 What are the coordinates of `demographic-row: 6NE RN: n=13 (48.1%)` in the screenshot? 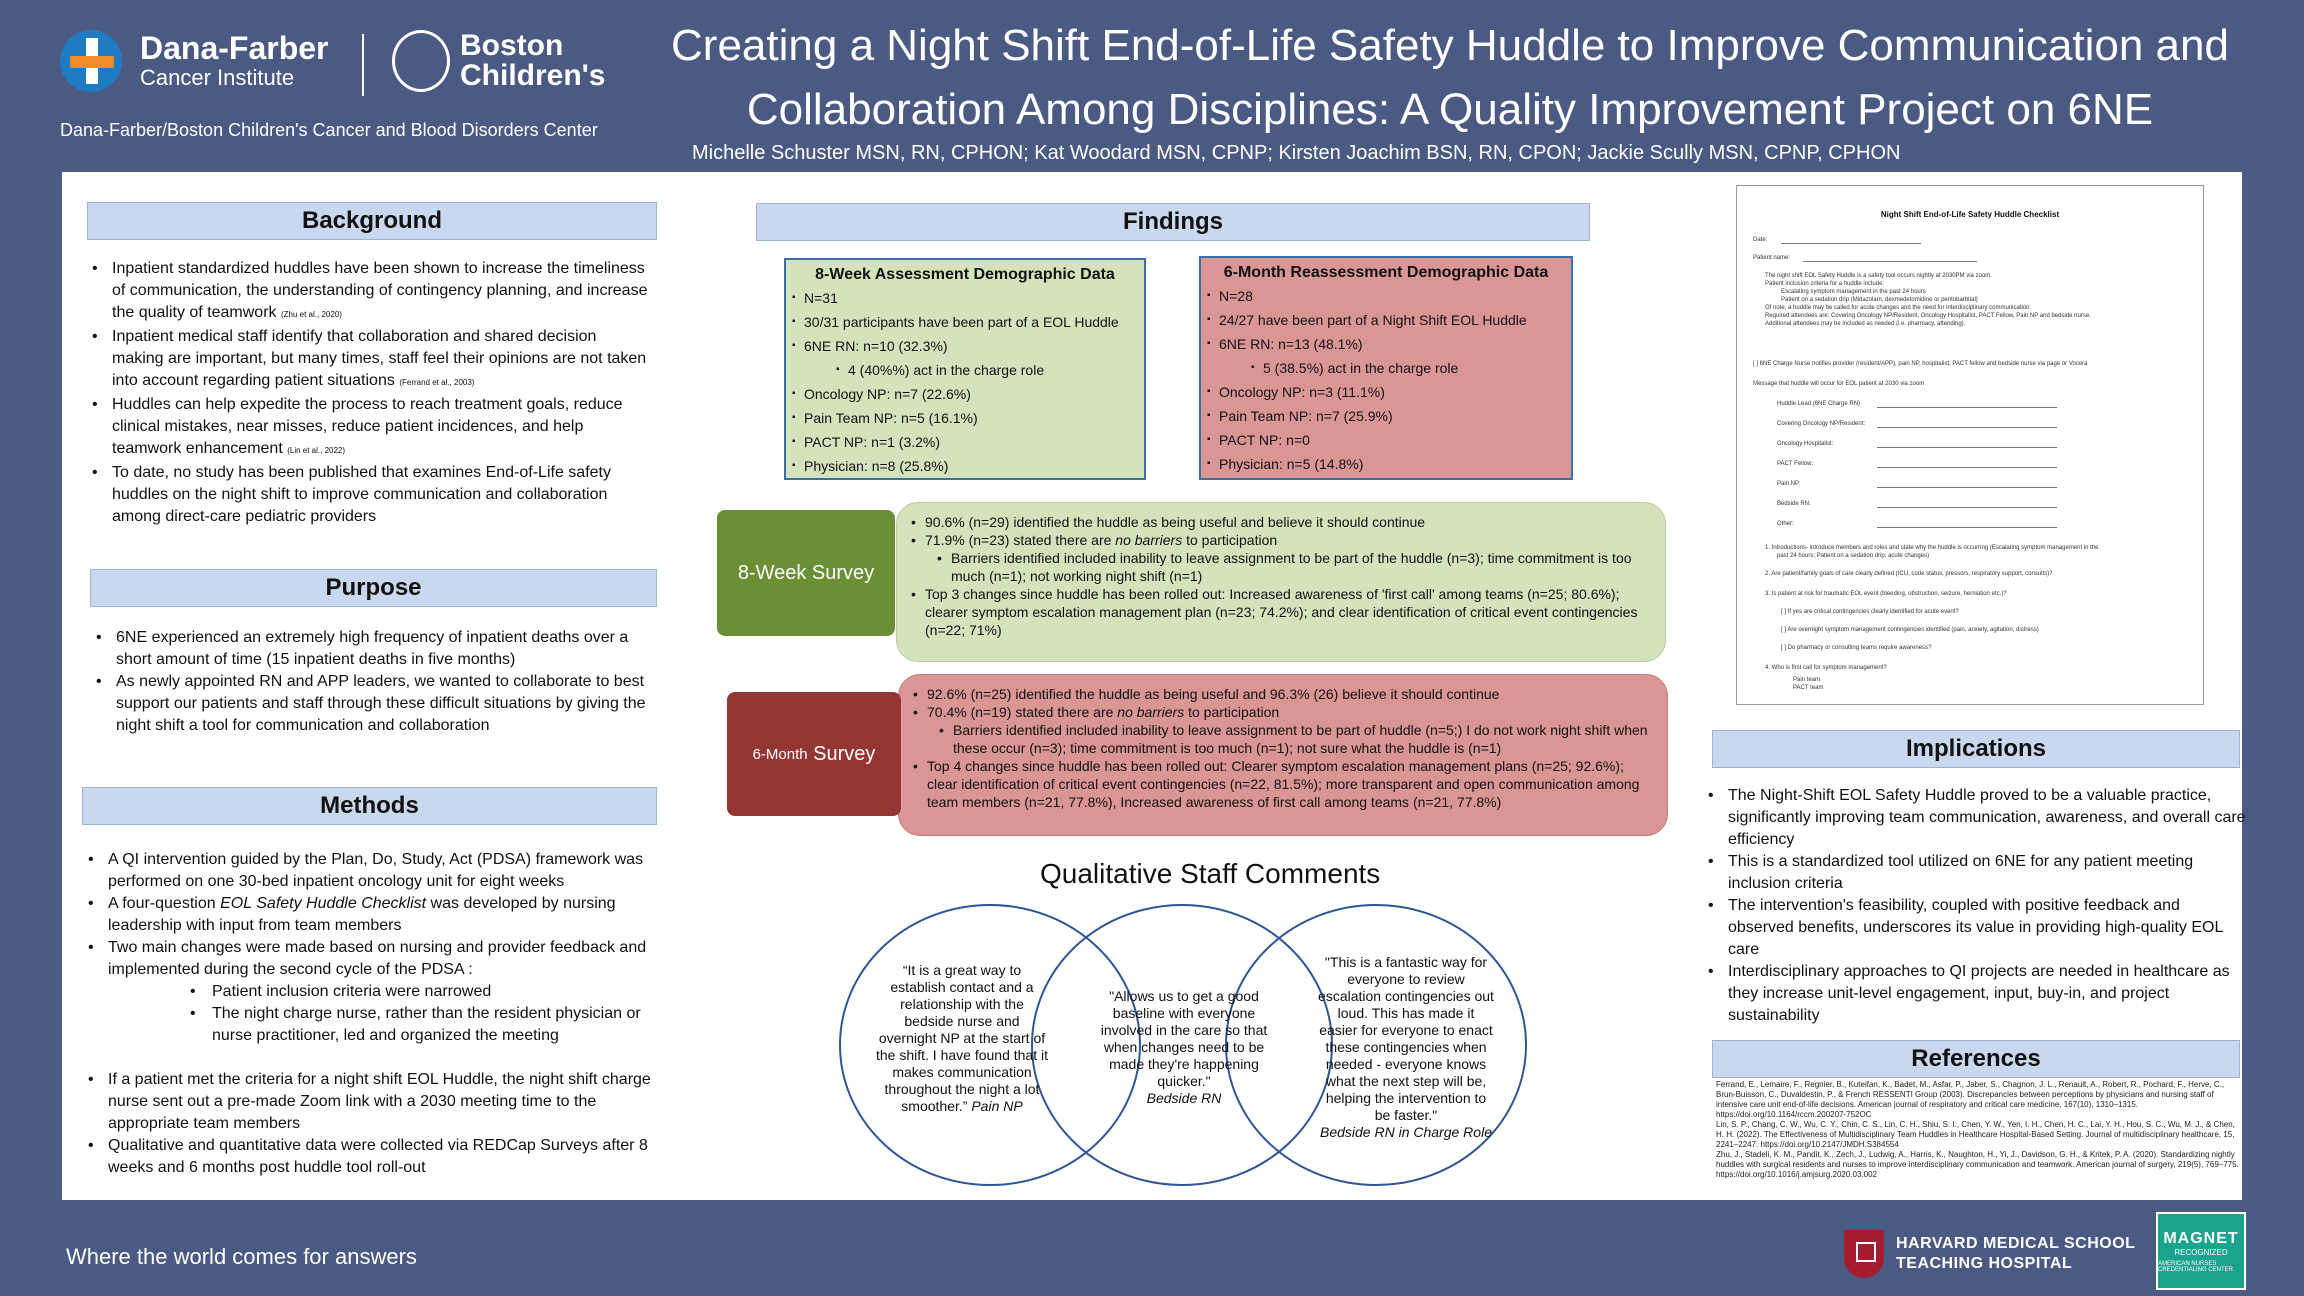 It's located at (1385, 344).